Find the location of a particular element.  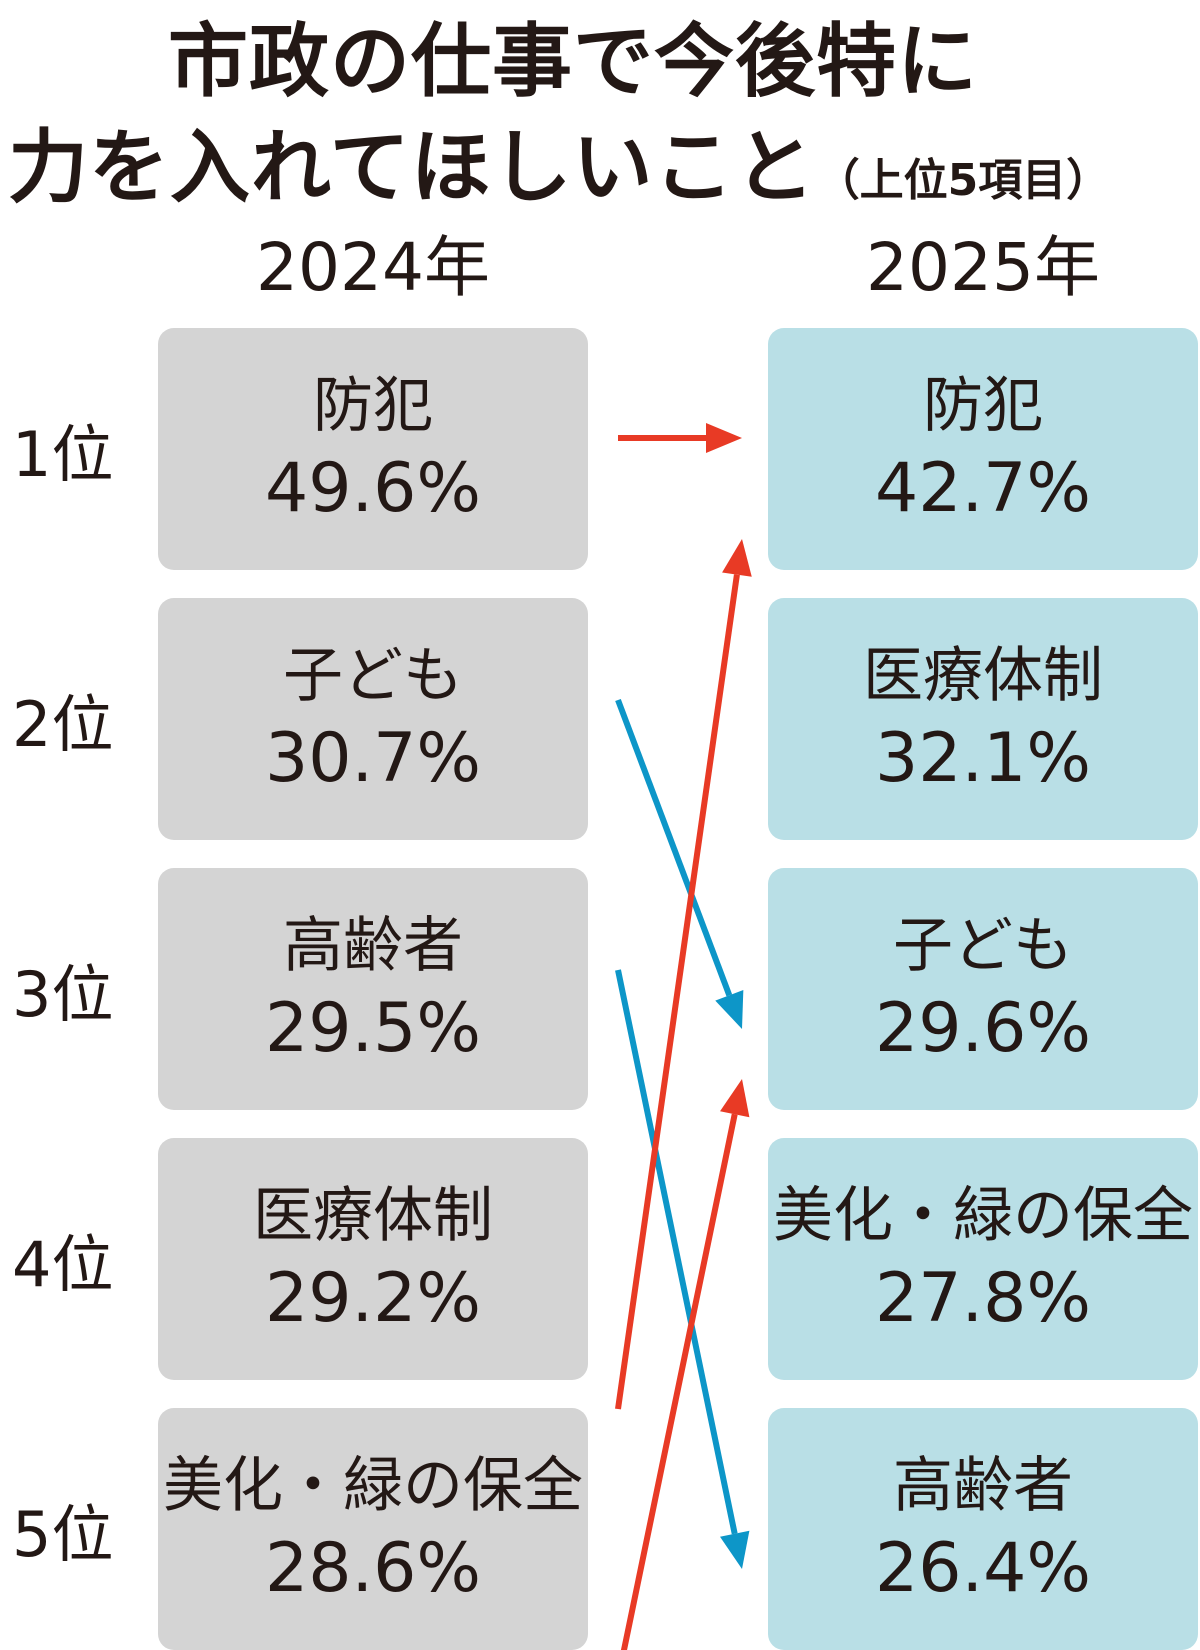

title-line-2: 力を入れてほしいこと（上位5項目） is located at coordinates (559, 174).